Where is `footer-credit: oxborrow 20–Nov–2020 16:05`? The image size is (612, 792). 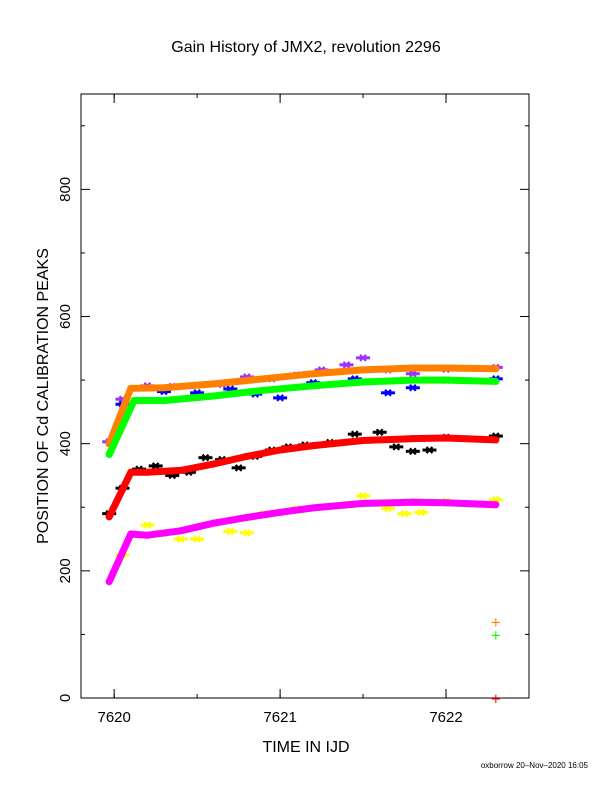 footer-credit: oxborrow 20–Nov–2020 16:05 is located at coordinates (535, 765).